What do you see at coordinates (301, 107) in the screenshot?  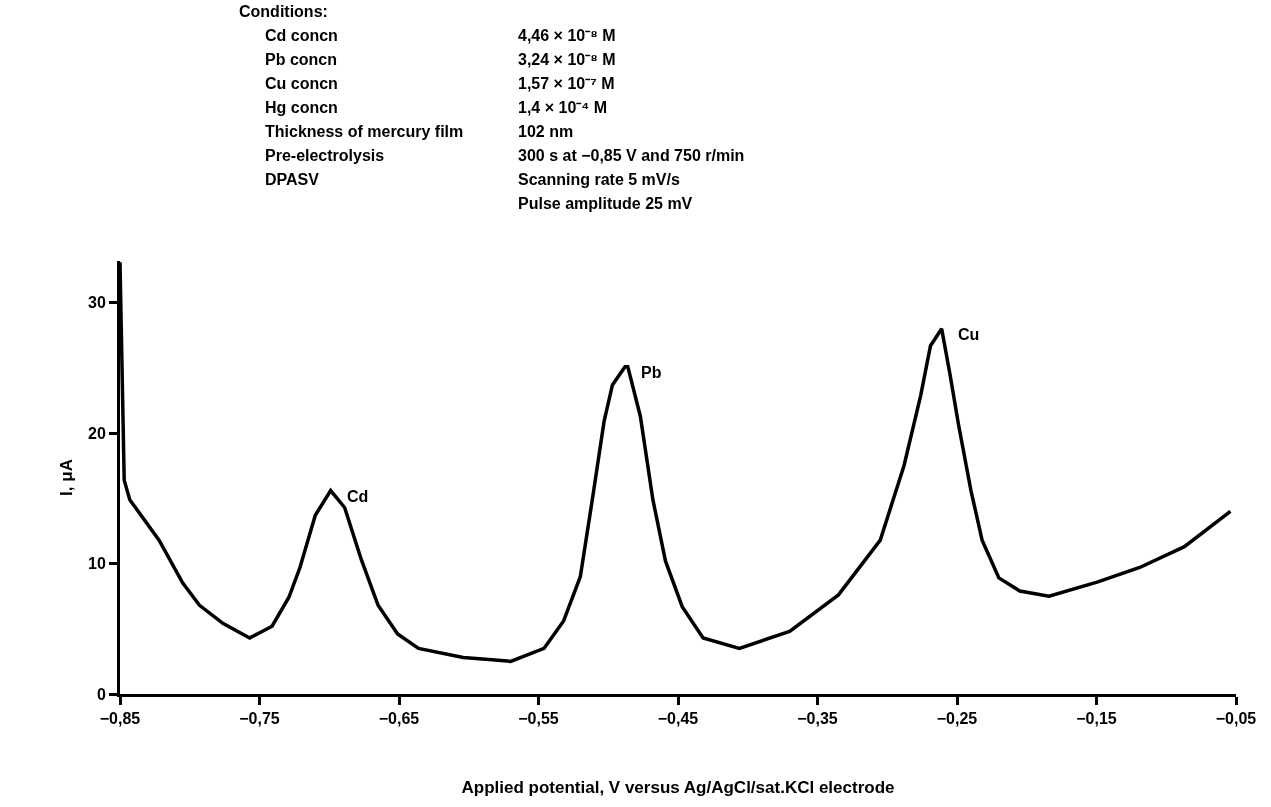 I see `text: Hg concn` at bounding box center [301, 107].